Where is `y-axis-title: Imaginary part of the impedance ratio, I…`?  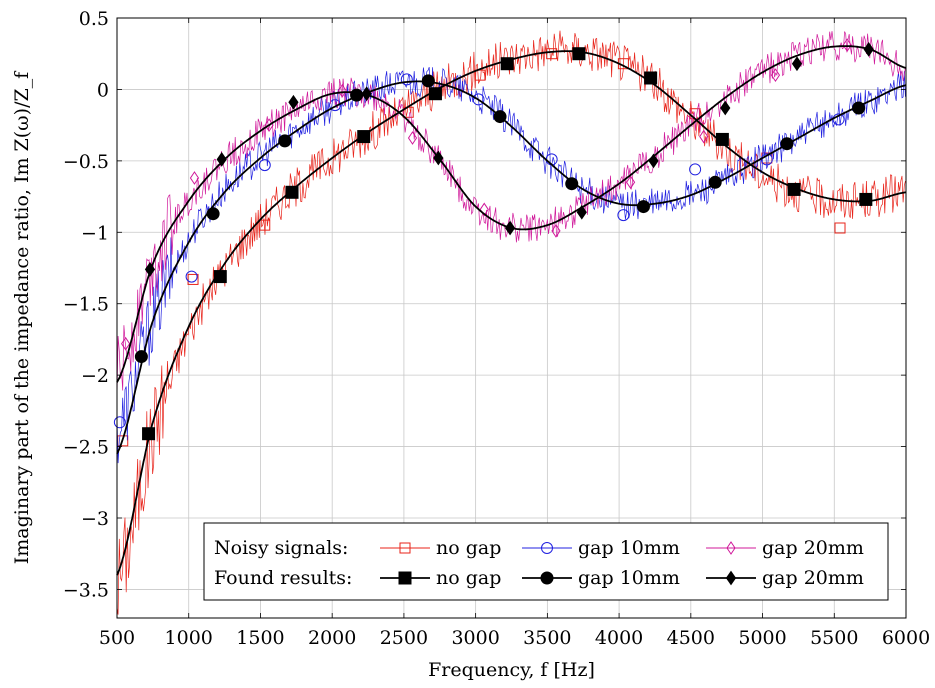 y-axis-title: Imaginary part of the impedance ratio, I… is located at coordinates (22, 317).